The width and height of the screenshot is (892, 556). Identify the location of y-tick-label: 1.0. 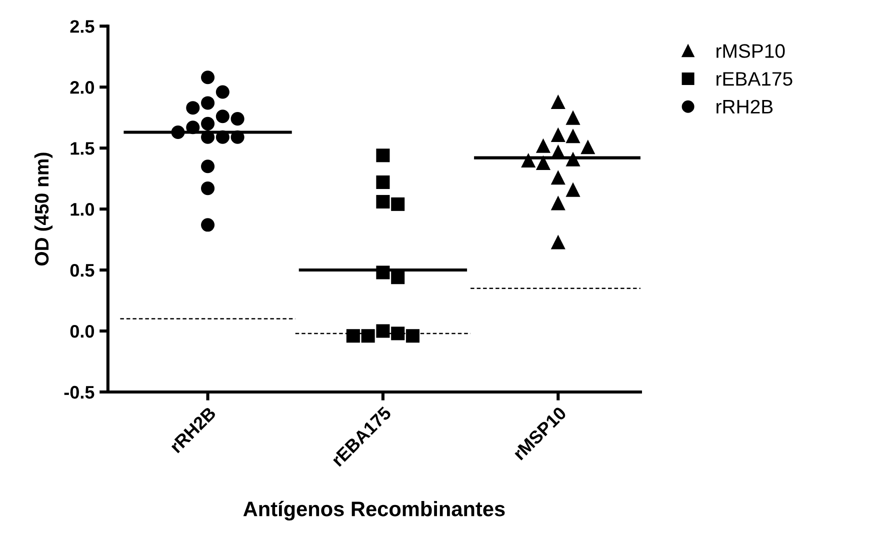
(82, 209).